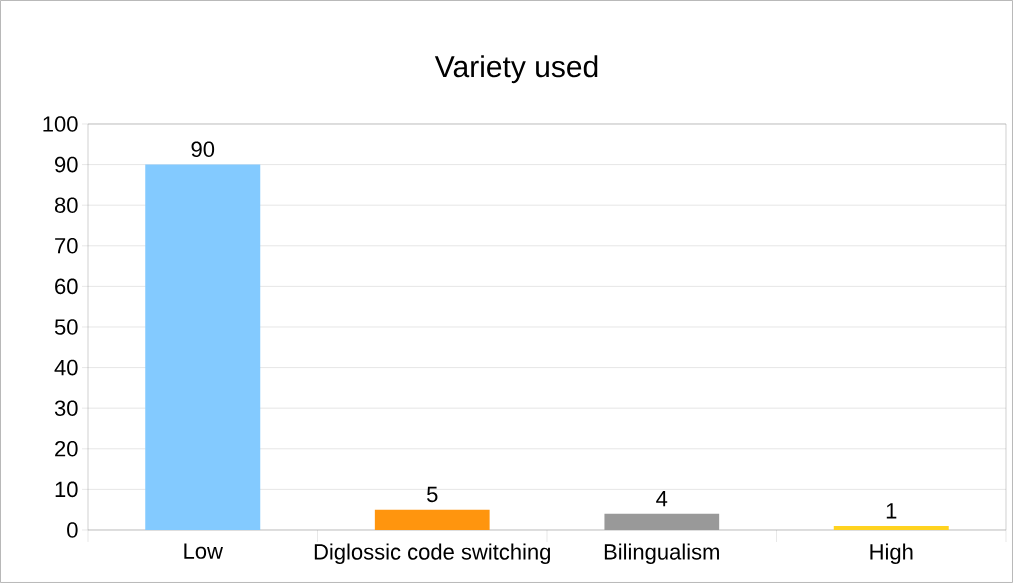 The image size is (1013, 583). Describe the element at coordinates (203, 149) in the screenshot. I see `data-label: 90` at that location.